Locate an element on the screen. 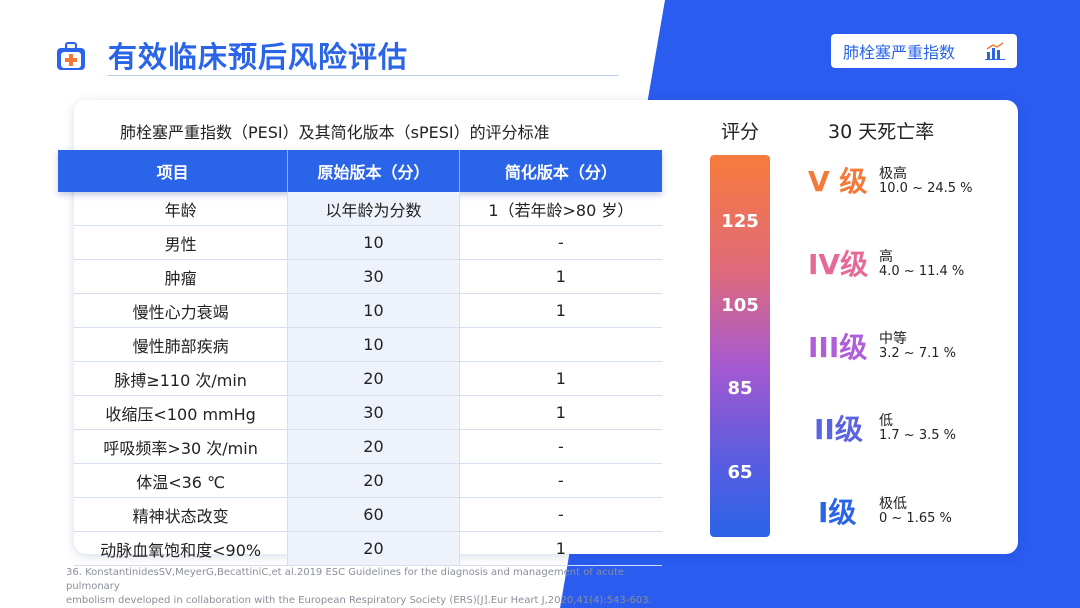 Image resolution: width=1080 pixels, height=608 pixels. score-tick: 105 is located at coordinates (740, 305).